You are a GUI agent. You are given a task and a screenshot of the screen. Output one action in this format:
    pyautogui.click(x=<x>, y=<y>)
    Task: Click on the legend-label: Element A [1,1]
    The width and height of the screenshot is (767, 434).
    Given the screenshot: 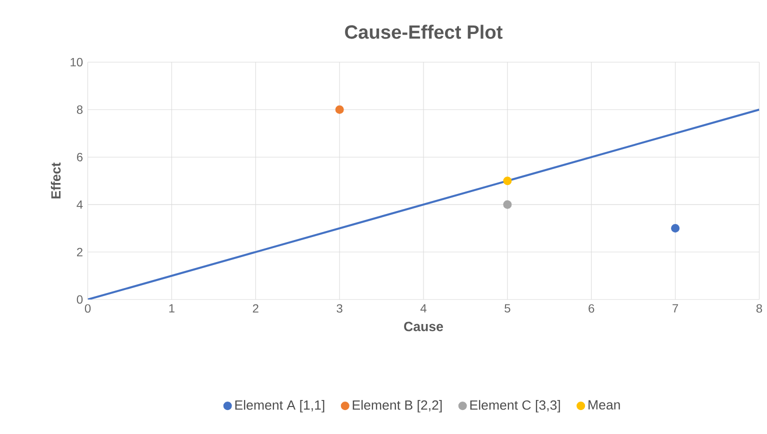 What is the action you would take?
    pyautogui.click(x=279, y=406)
    